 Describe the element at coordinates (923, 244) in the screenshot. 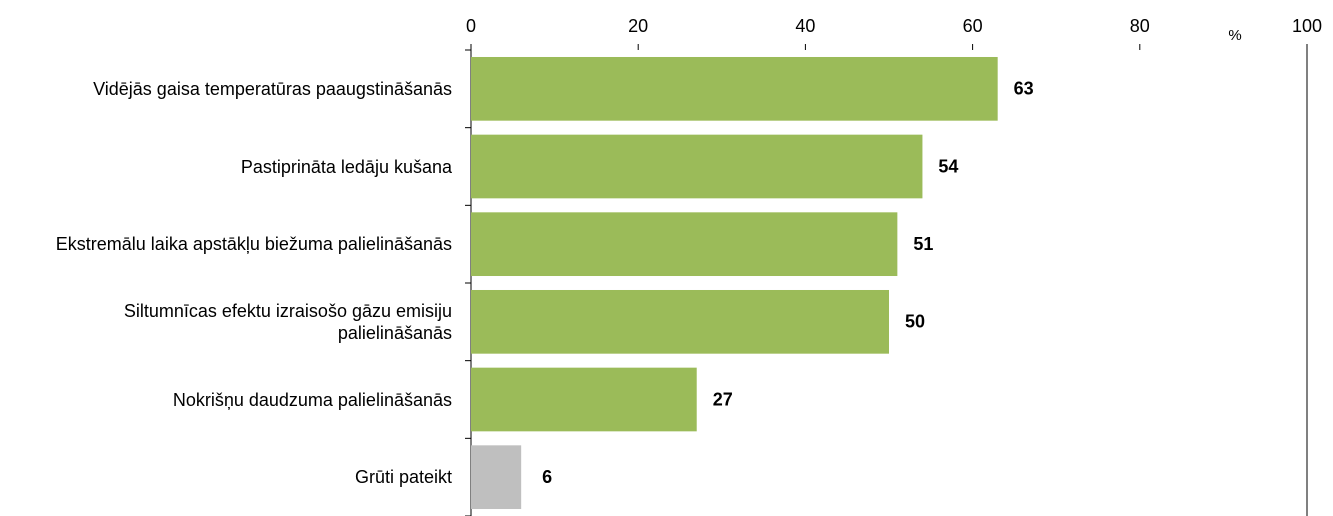

I see `value-label: 51` at that location.